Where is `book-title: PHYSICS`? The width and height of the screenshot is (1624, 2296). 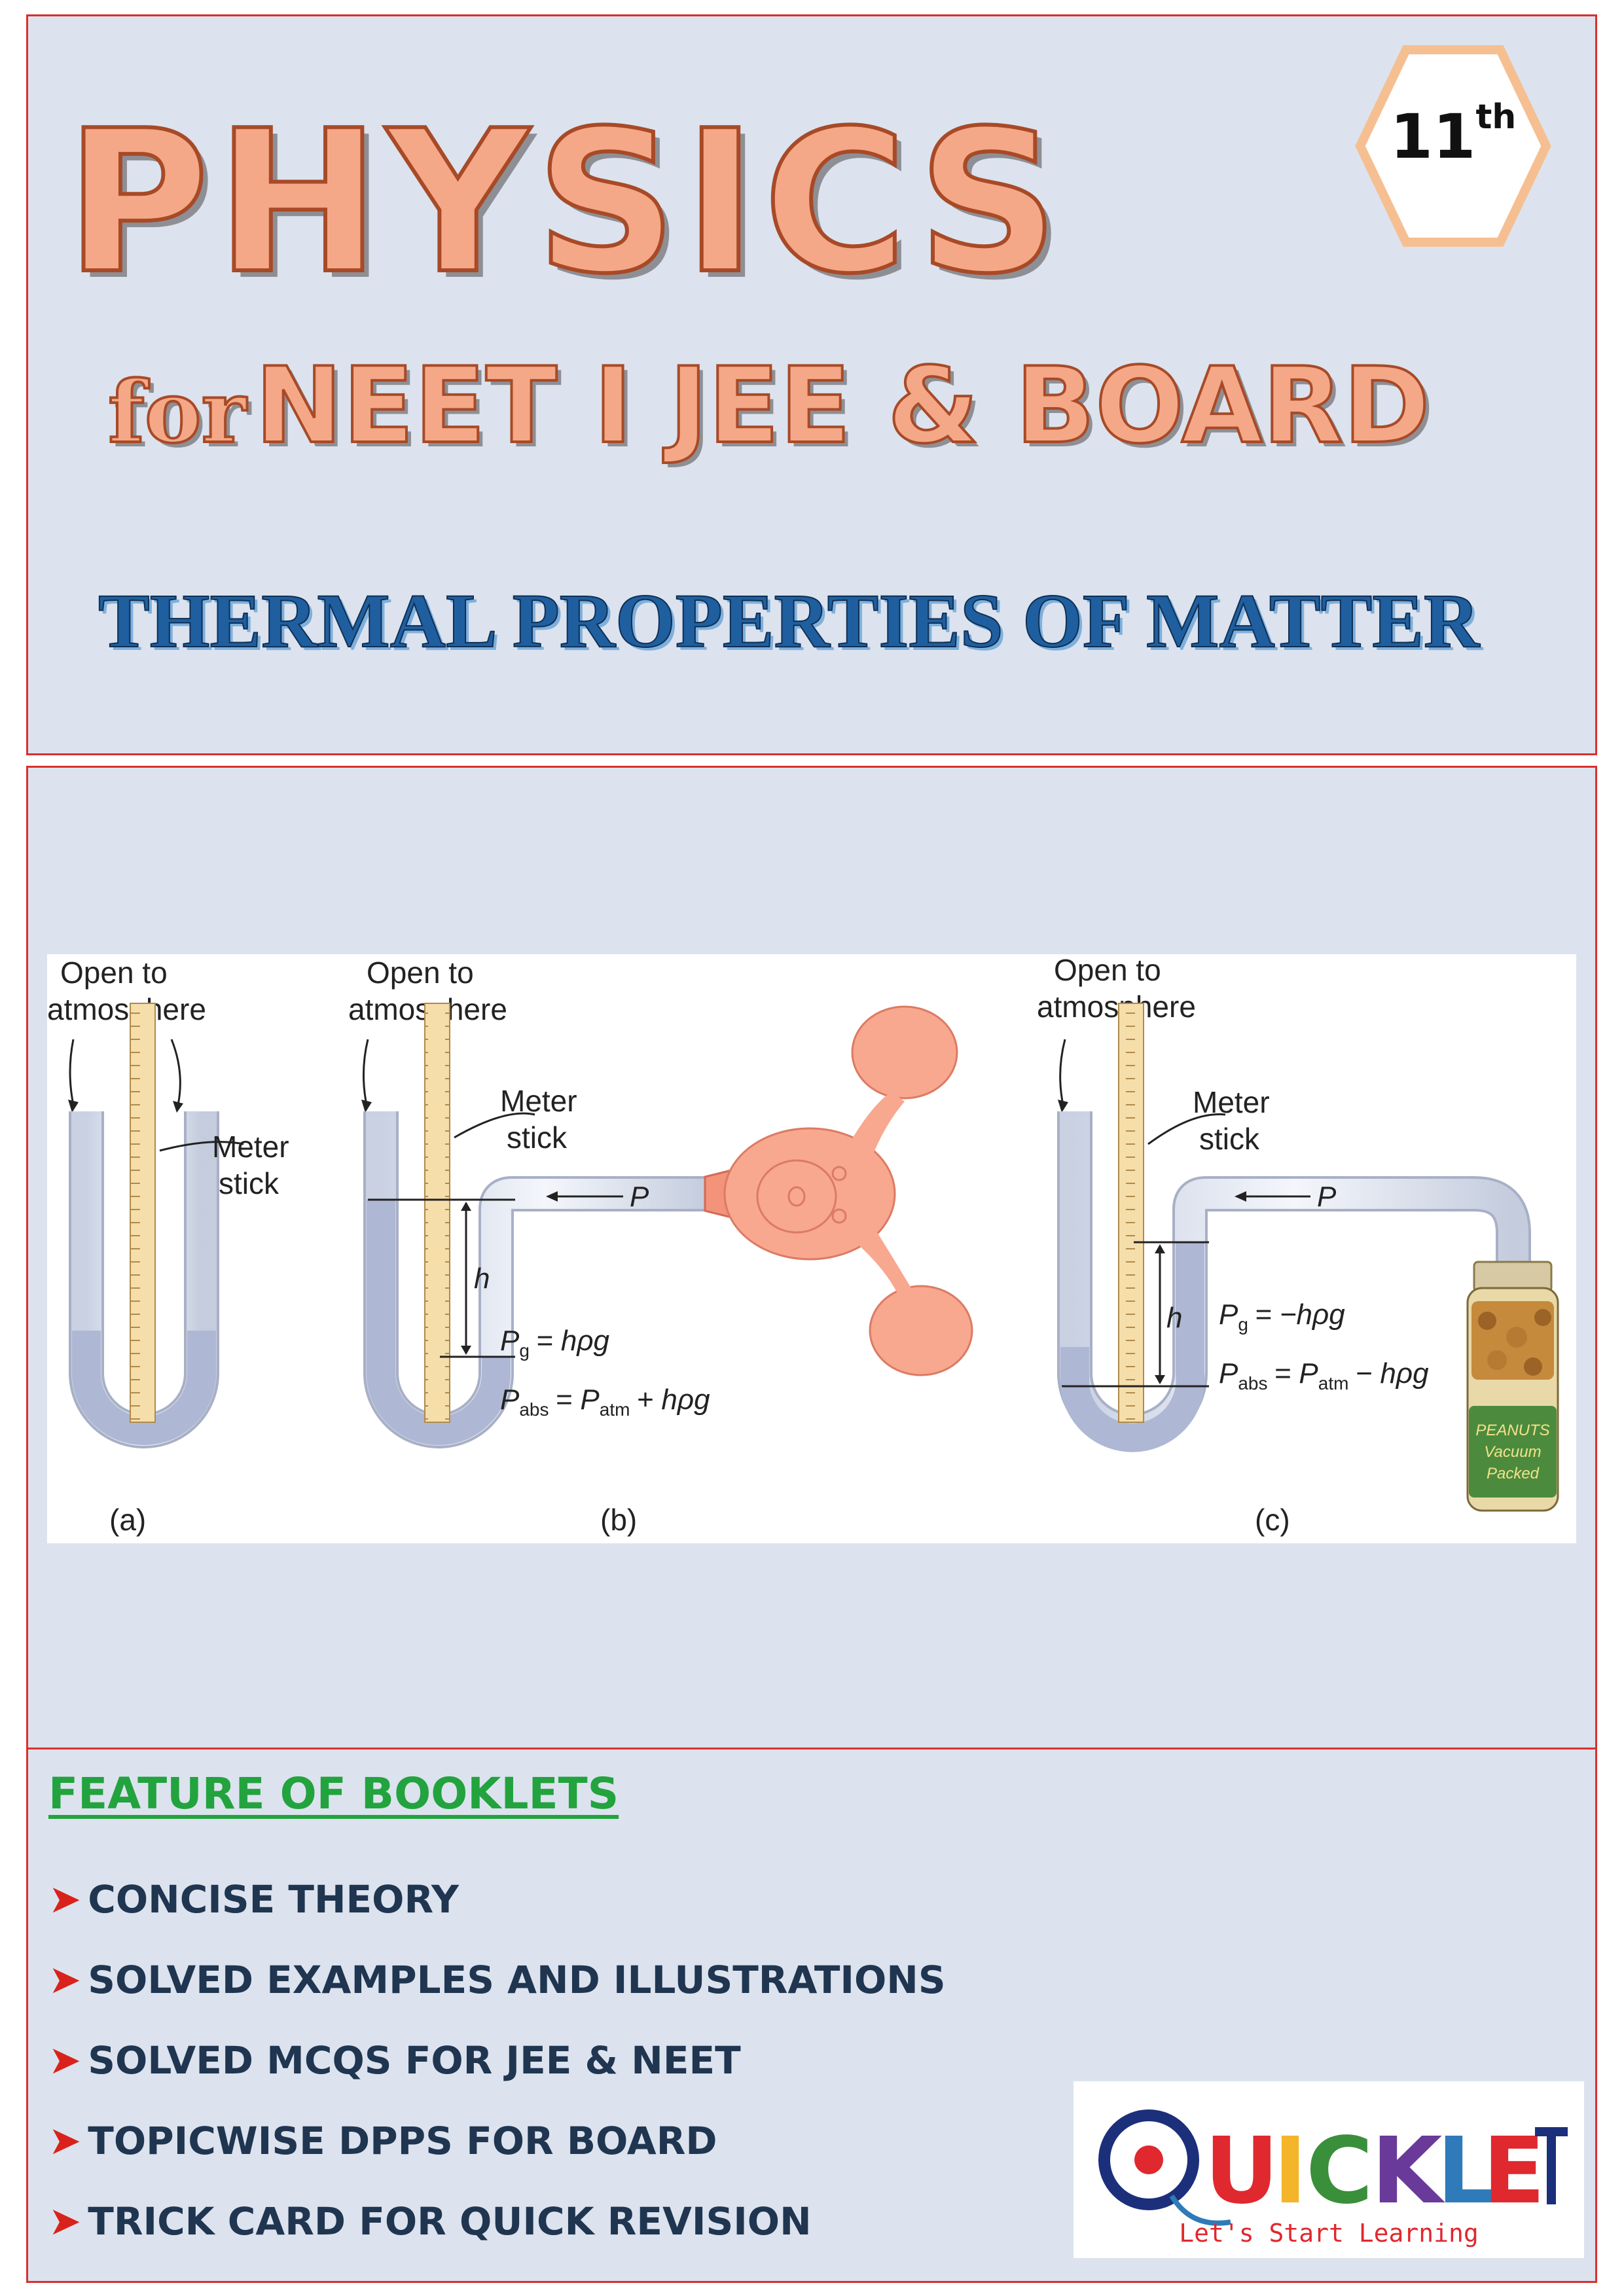
book-title: PHYSICS is located at coordinates (564, 202).